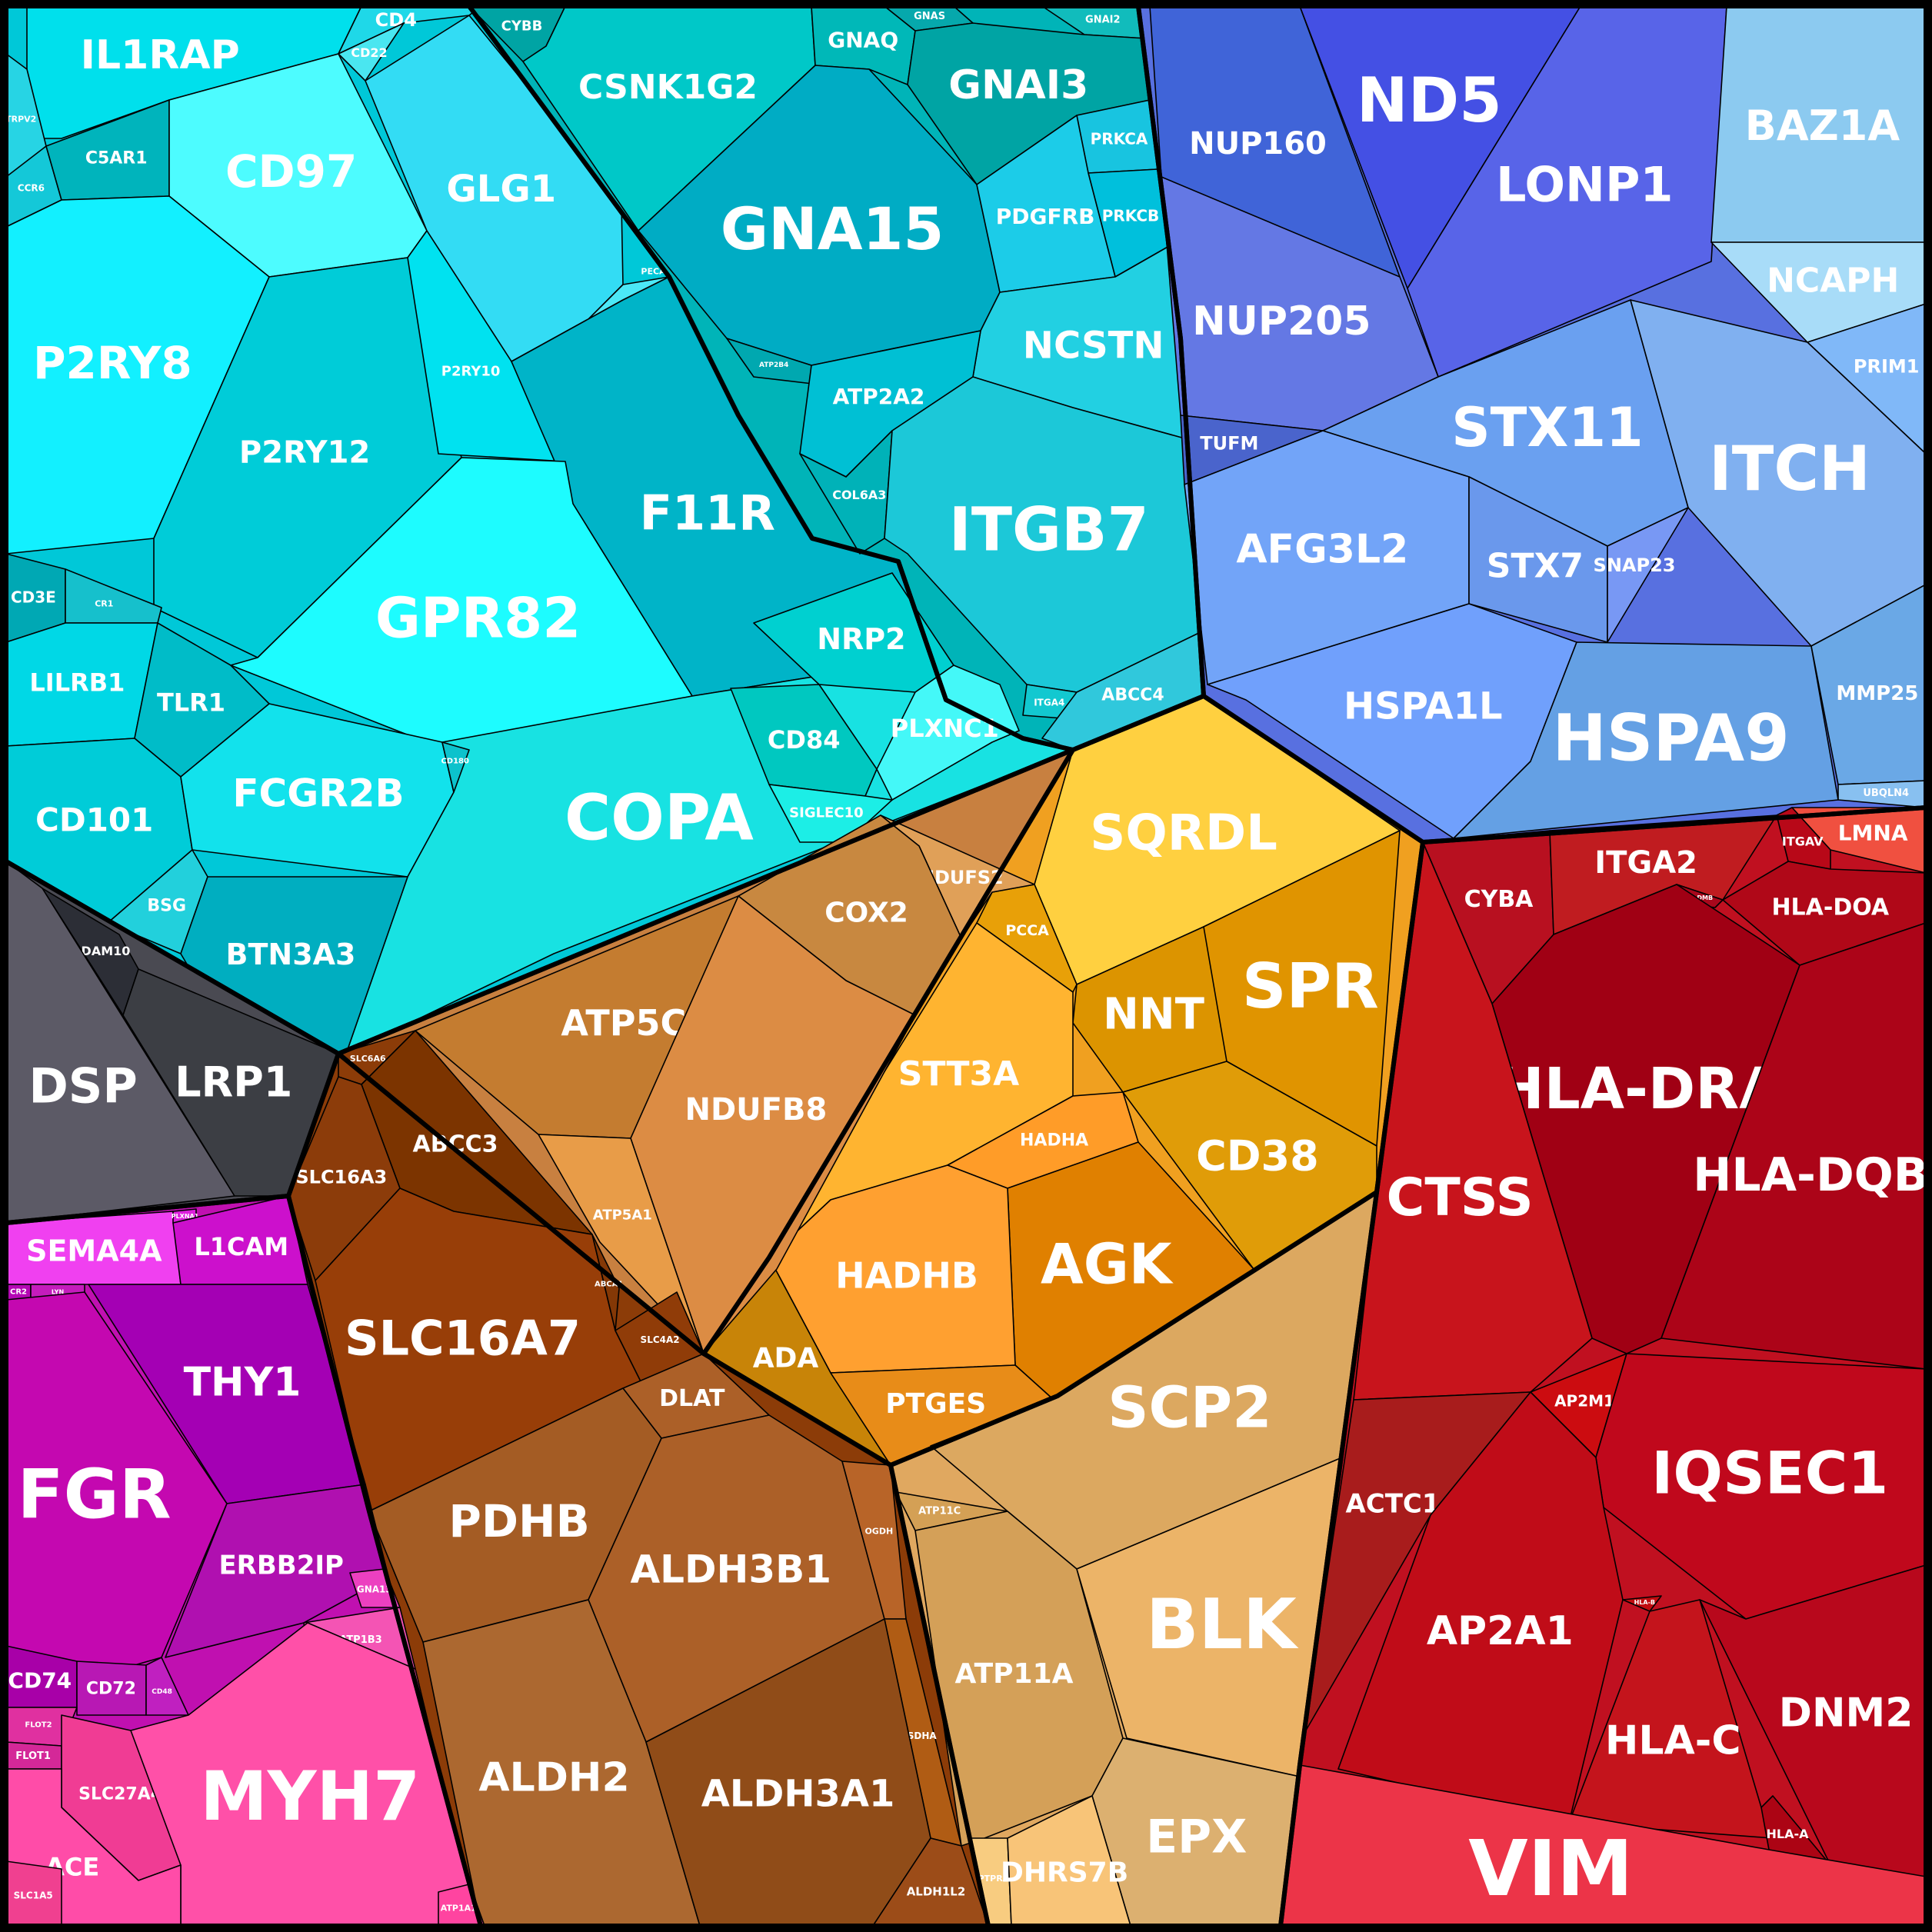  What do you see at coordinates (1429, 100) in the screenshot?
I see `cell-label: ND5` at bounding box center [1429, 100].